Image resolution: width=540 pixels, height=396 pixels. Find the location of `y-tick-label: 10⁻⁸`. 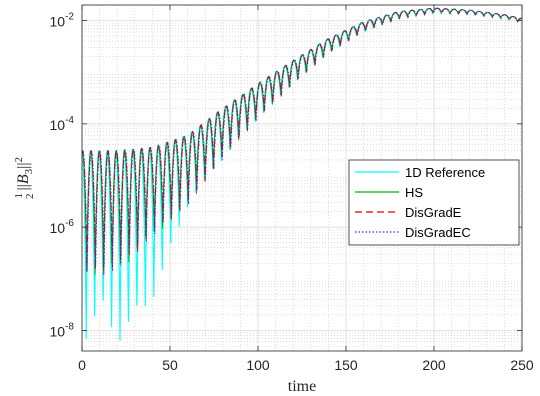

y-tick-label: 10⁻⁸ is located at coordinates (62, 330).